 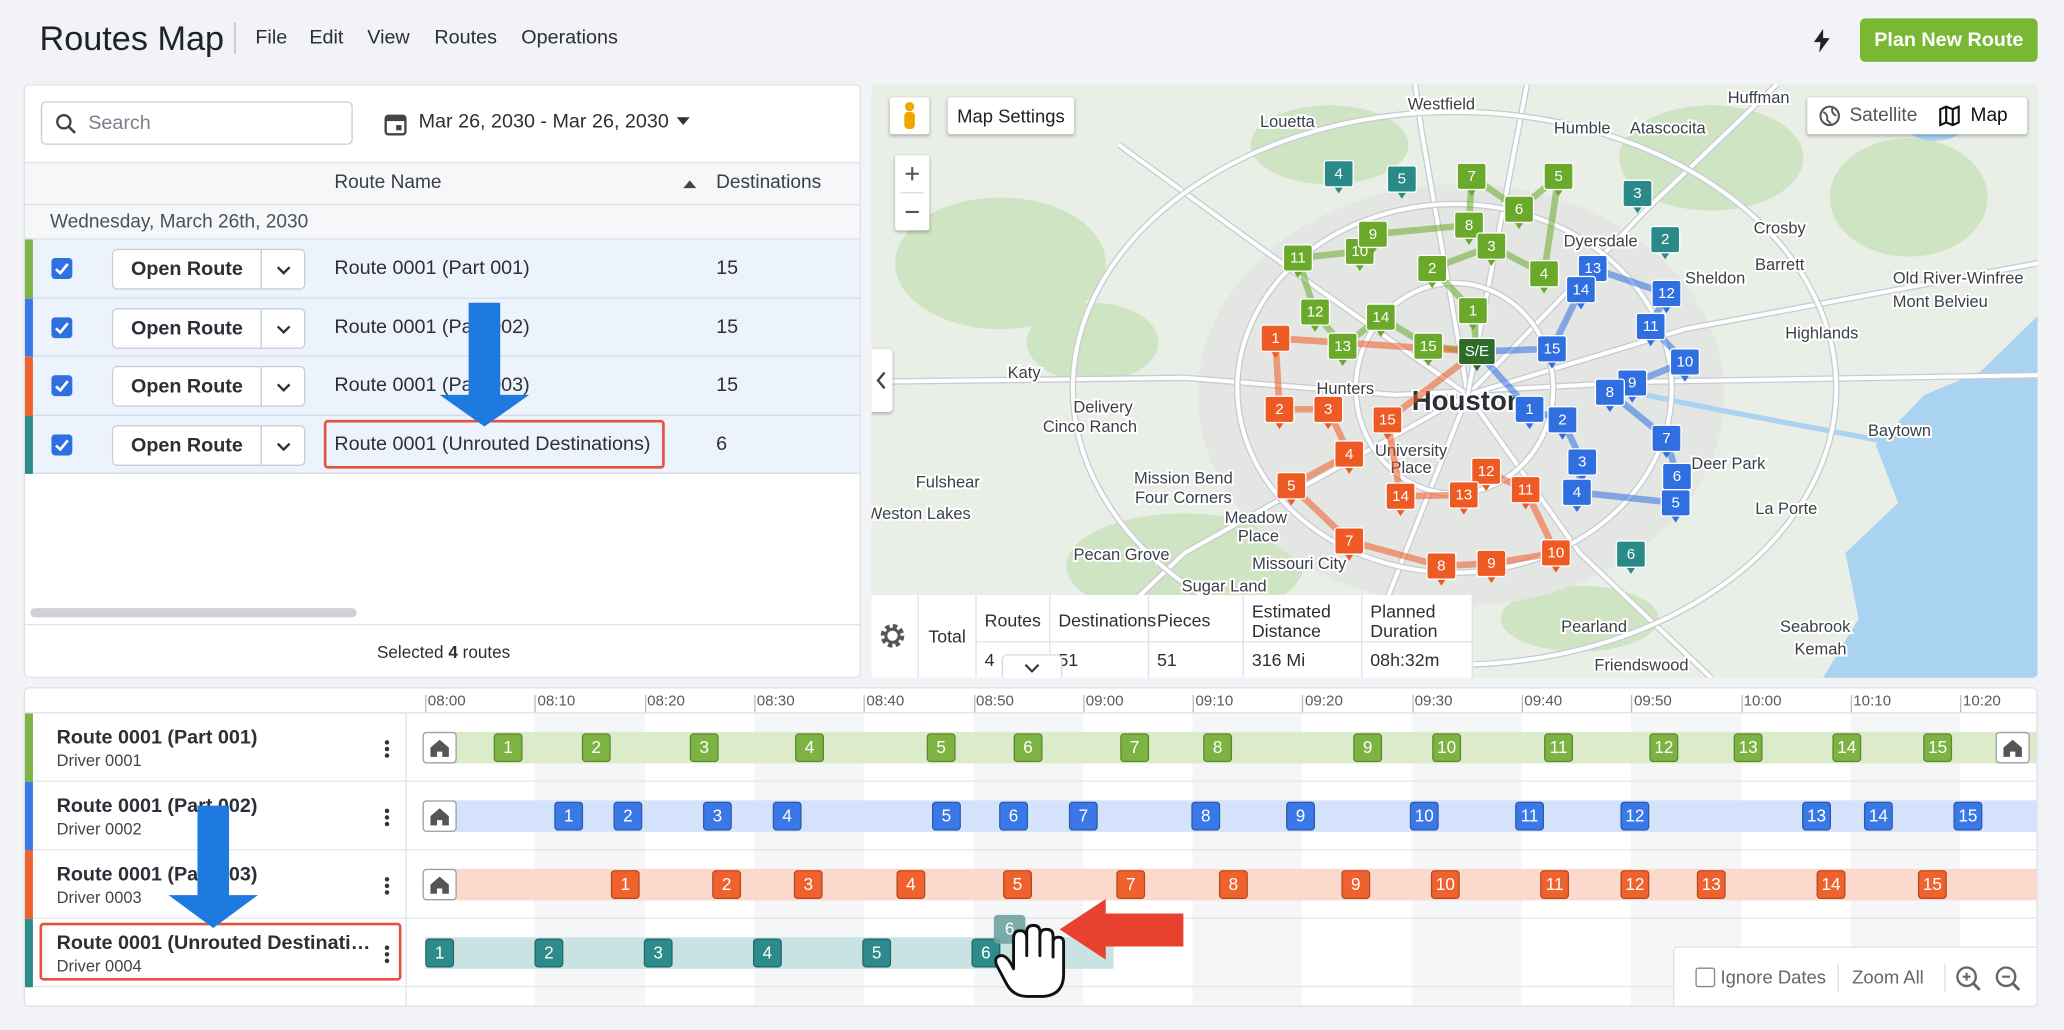 What do you see at coordinates (1705, 978) in the screenshot?
I see `ignore-dates-checkbox` at bounding box center [1705, 978].